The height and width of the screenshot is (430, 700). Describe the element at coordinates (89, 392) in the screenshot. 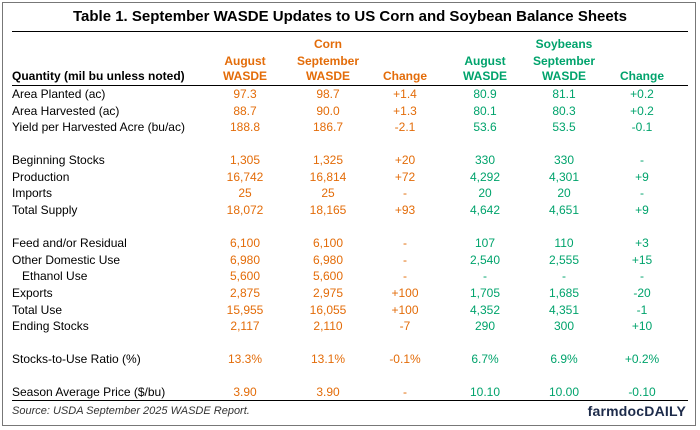

I see `row-label: Season Average Price ($/bu)` at that location.